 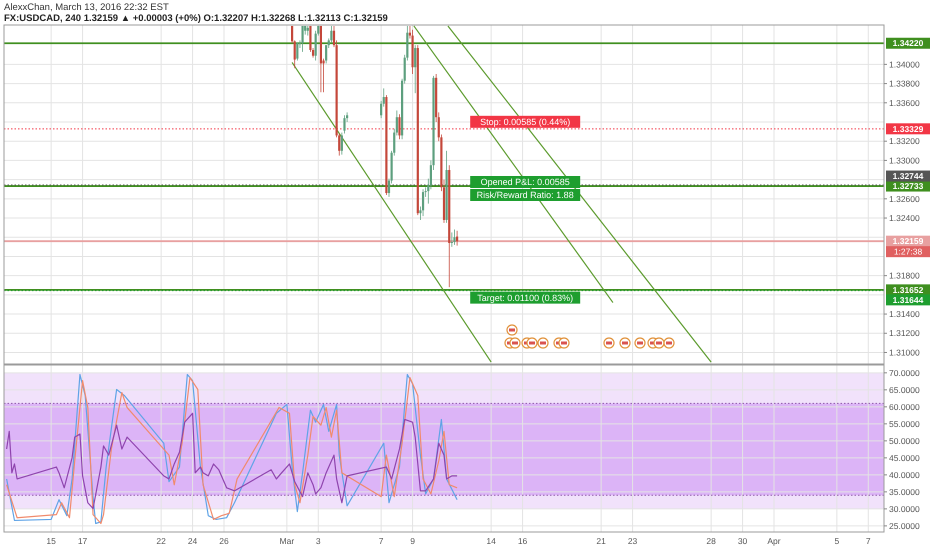 What do you see at coordinates (196, 18) in the screenshot?
I see `chart-subtitle: FX:USDCAD, 240 1.32159 ▲ +0.00003 (+0%) O:1.32207 H:1.32268 L:1.32113 C:1.32159` at bounding box center [196, 18].